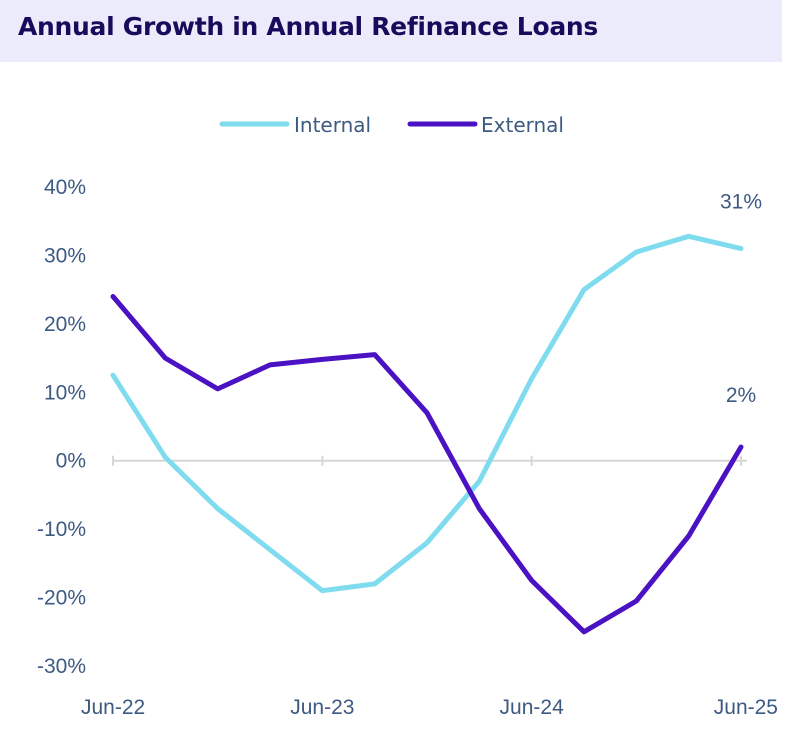 The width and height of the screenshot is (800, 729). Describe the element at coordinates (322, 707) in the screenshot. I see `x-tick-label: Jun-23` at that location.